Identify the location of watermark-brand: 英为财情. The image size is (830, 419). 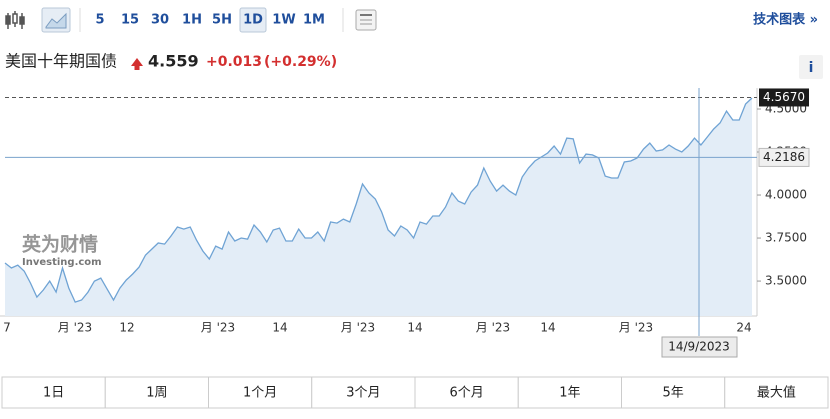
(60, 244).